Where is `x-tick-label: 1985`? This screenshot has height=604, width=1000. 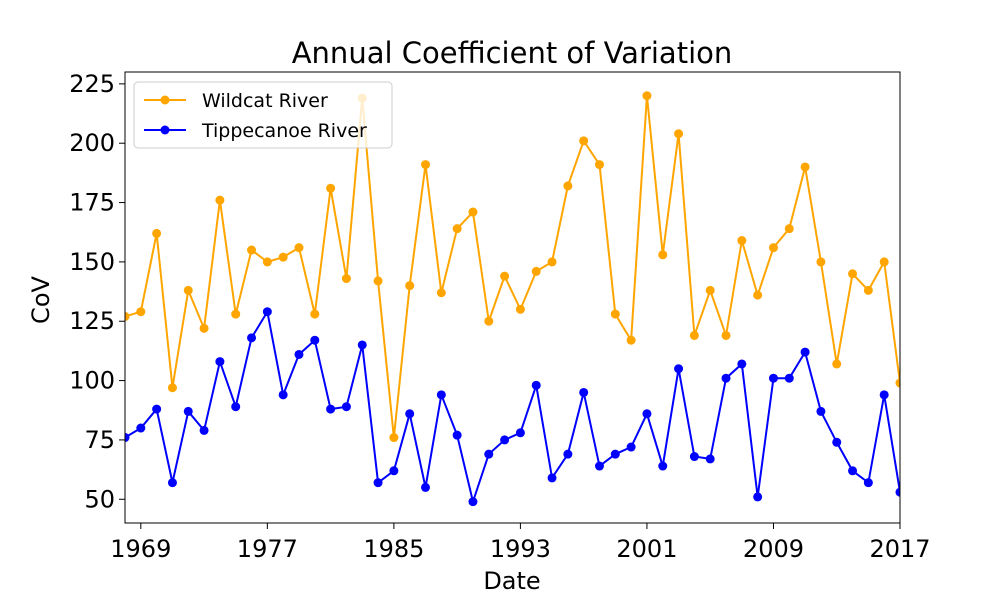
x-tick-label: 1985 is located at coordinates (393, 549).